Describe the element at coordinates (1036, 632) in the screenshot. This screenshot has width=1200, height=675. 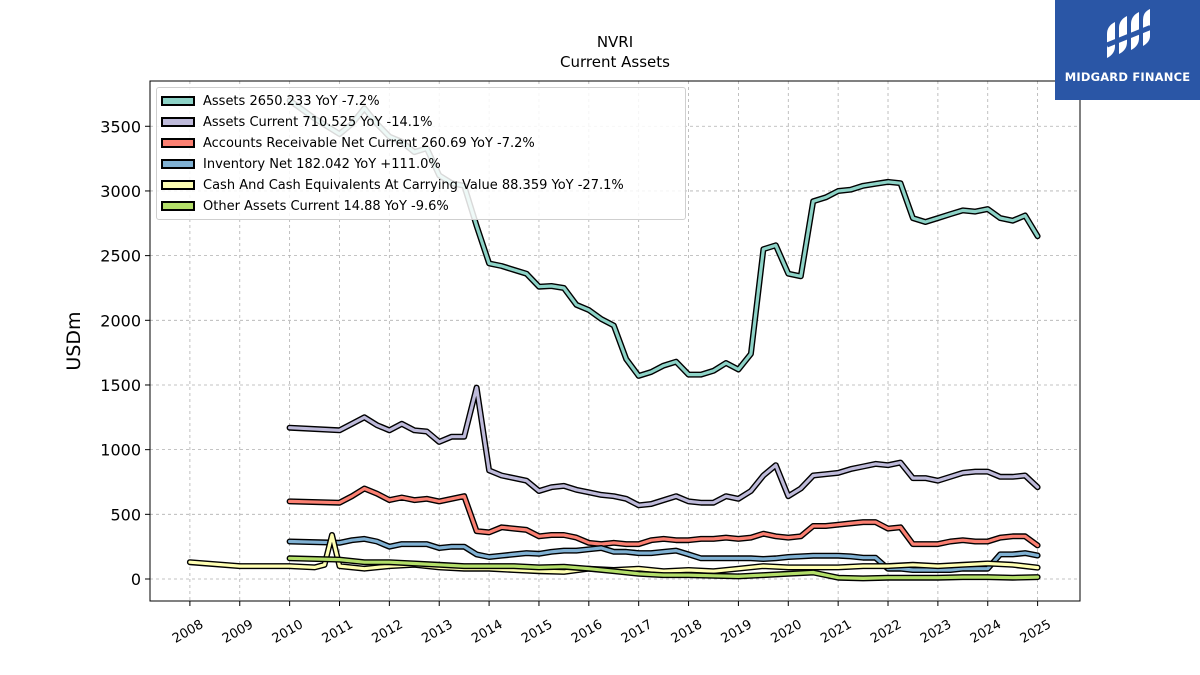
I see `x-tick-label: 2025` at that location.